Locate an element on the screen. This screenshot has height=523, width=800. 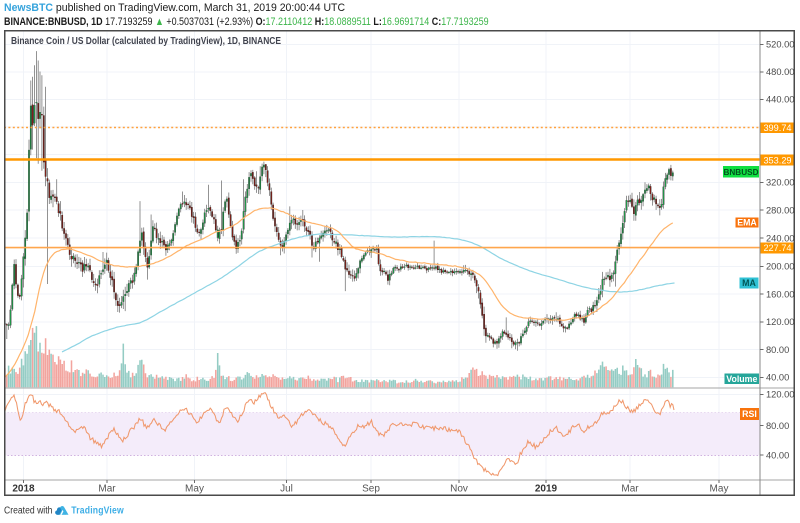
svg-text: 280.00 is located at coordinates (780, 210).